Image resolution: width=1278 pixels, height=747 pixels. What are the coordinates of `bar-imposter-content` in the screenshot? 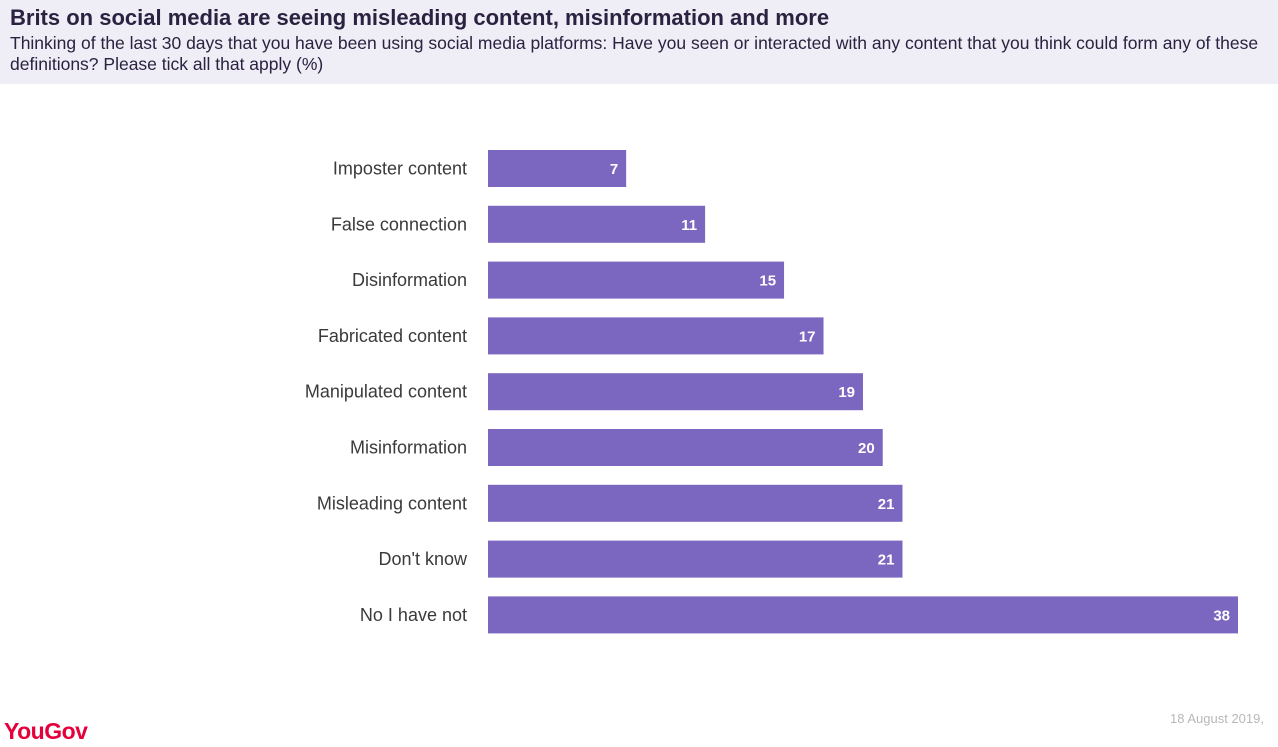 It's located at (557, 168).